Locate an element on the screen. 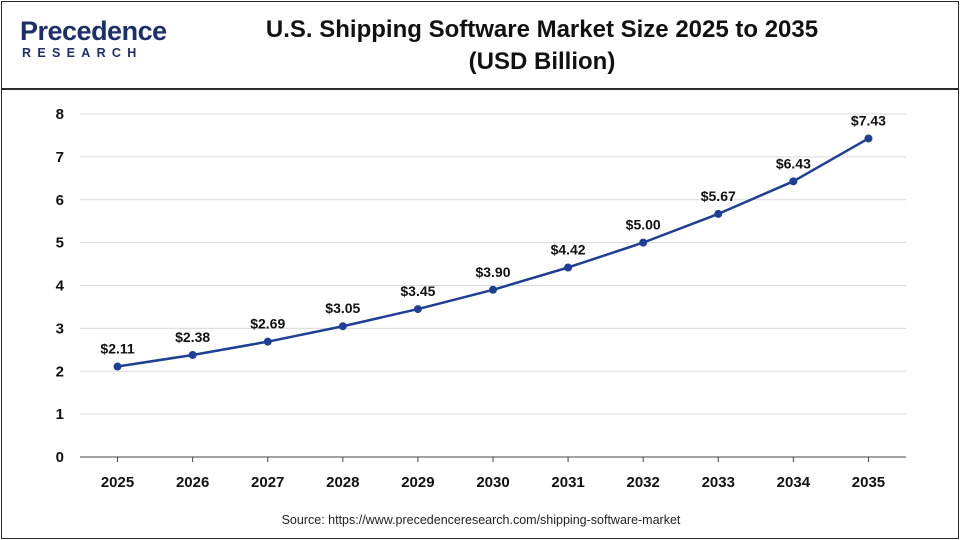  x-tick-label: 2031 is located at coordinates (567, 482).